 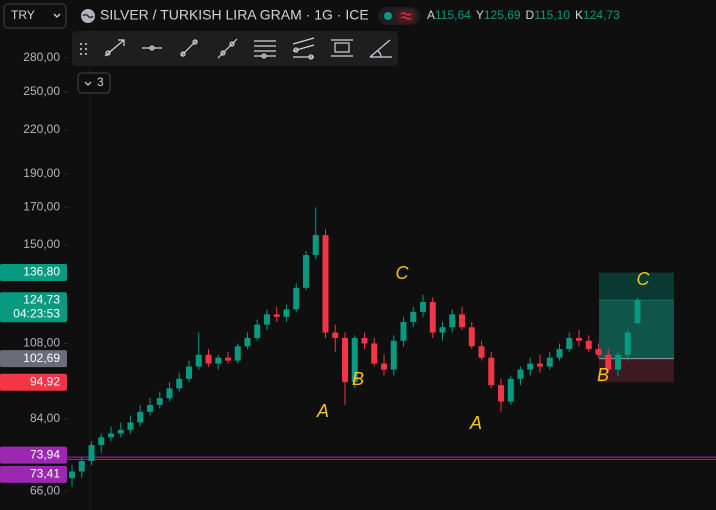 What do you see at coordinates (45, 381) in the screenshot?
I see `price-tag-label: 94,92` at bounding box center [45, 381].